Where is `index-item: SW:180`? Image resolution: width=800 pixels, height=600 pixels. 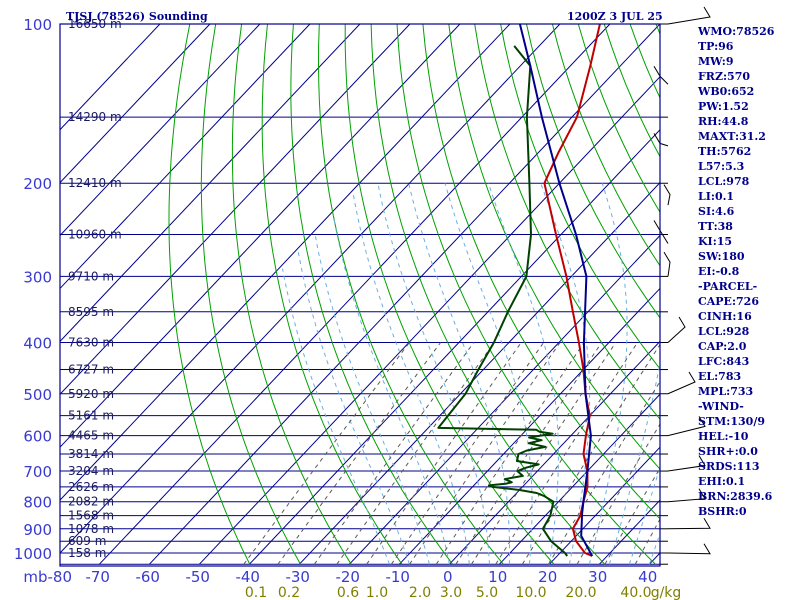
index-item: SW:180 is located at coordinates (721, 256).